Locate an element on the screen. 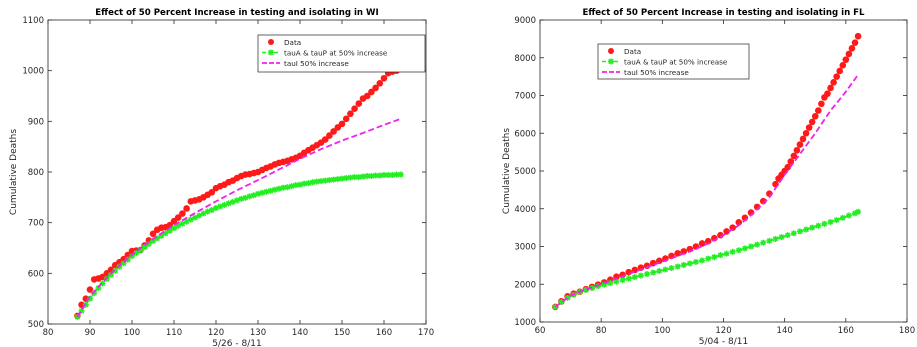  y-tick-label: 6000 is located at coordinates (525, 134).